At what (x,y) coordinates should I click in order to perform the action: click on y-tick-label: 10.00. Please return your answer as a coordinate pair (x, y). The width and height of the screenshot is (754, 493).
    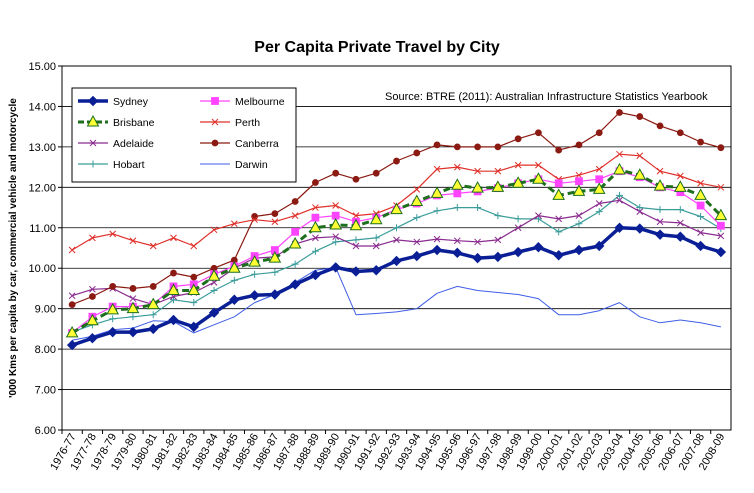
    Looking at the image, I should click on (42, 269).